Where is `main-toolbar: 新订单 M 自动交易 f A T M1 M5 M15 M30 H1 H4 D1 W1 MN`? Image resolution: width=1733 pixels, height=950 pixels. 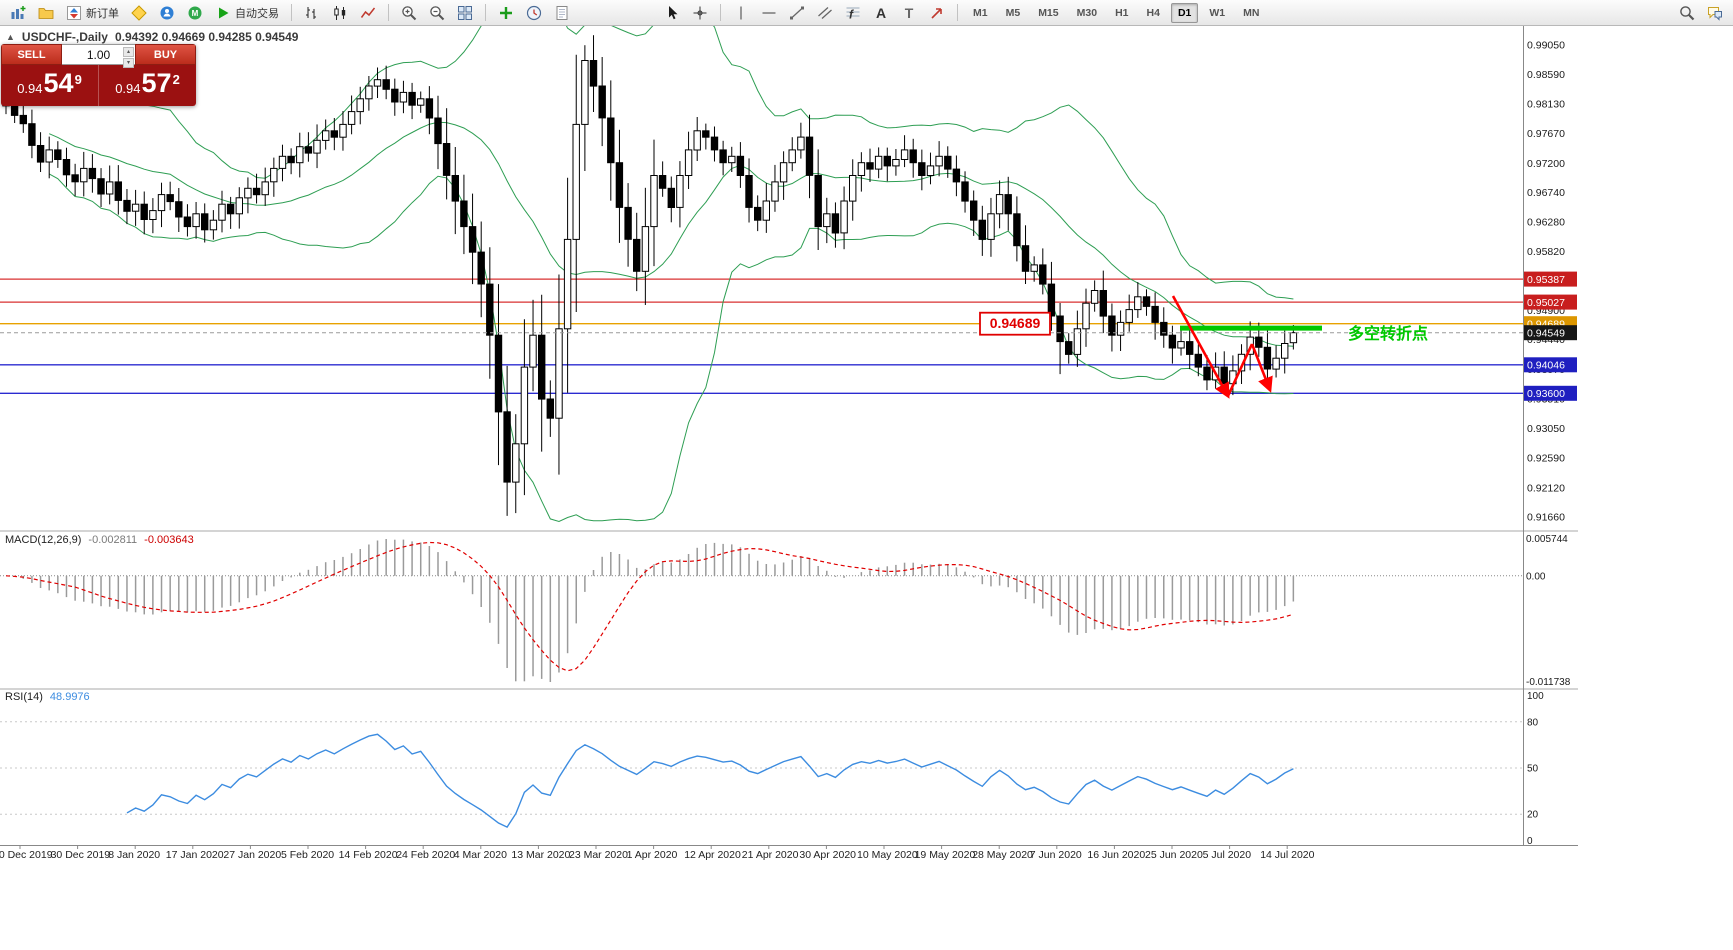 main-toolbar: 新订单 M 自动交易 f A T M1 M5 M15 M30 H1 H4 D1 W1 MN is located at coordinates (866, 13).